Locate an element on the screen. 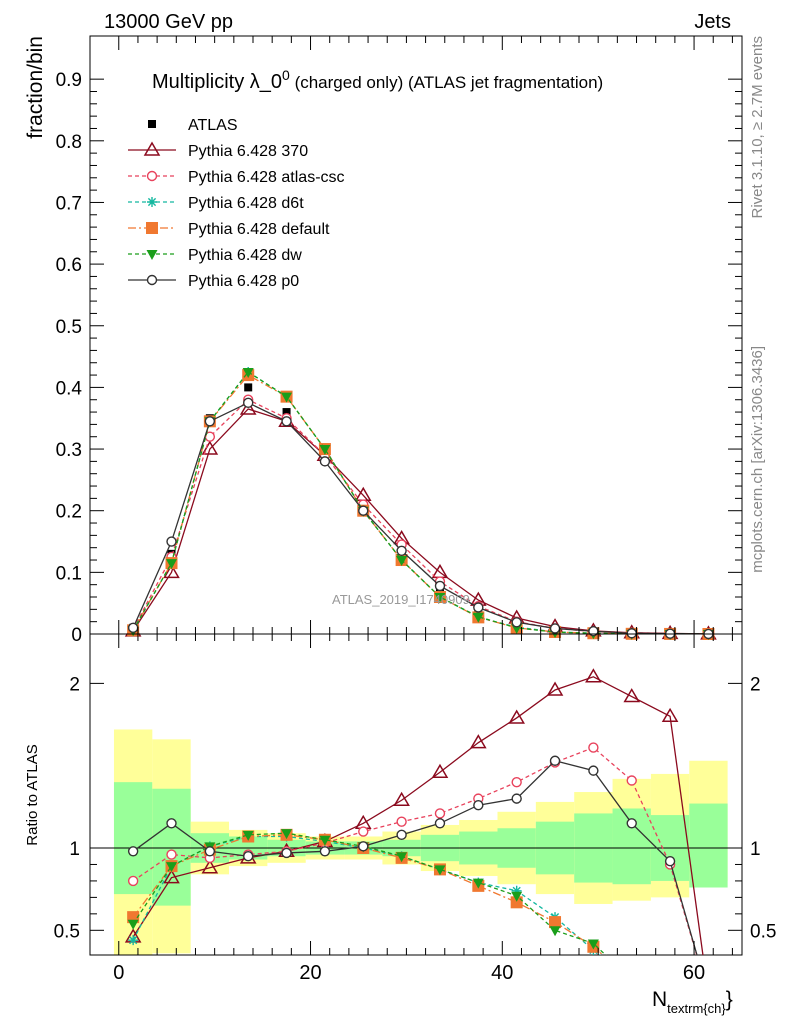 This screenshot has height=1024, width=786. main-y-tick-label: 0.5 is located at coordinates (69, 327).